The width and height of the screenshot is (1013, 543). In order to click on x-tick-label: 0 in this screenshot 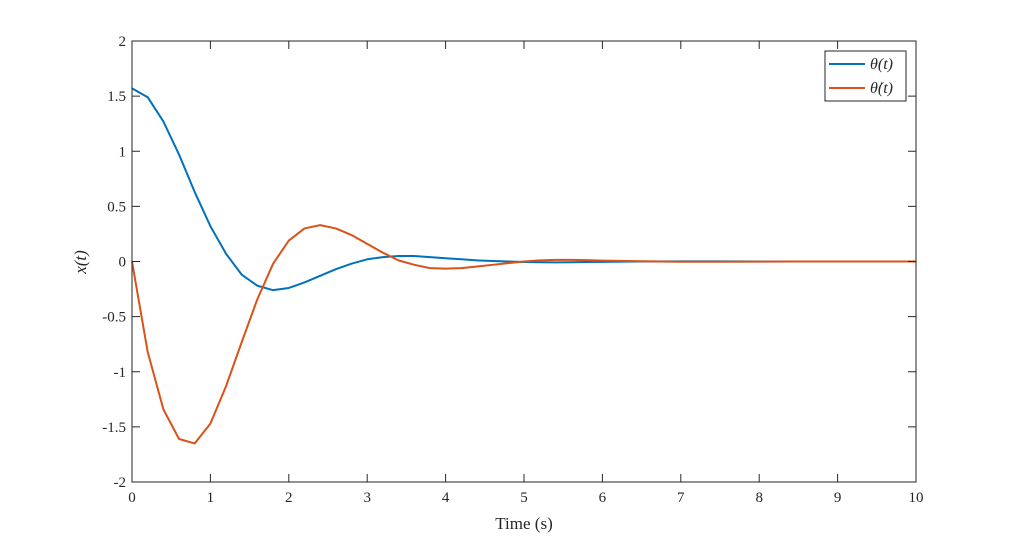, I will do `click(132, 498)`.